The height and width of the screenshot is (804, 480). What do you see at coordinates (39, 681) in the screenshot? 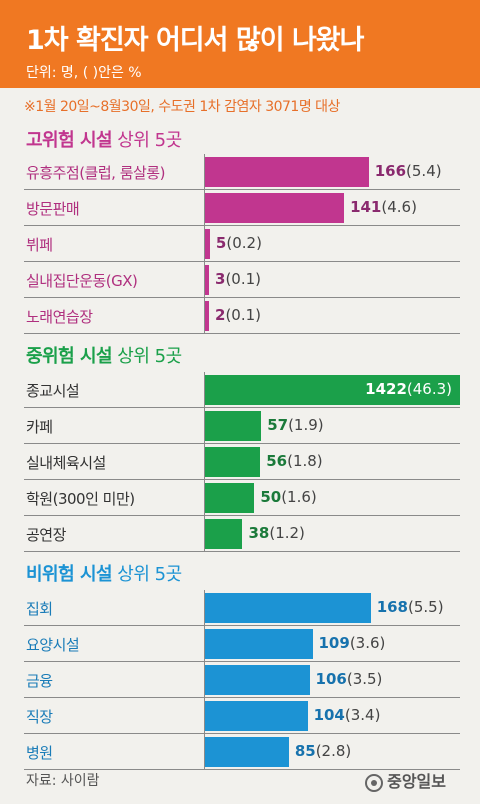
I see `category-label: 금융` at bounding box center [39, 681].